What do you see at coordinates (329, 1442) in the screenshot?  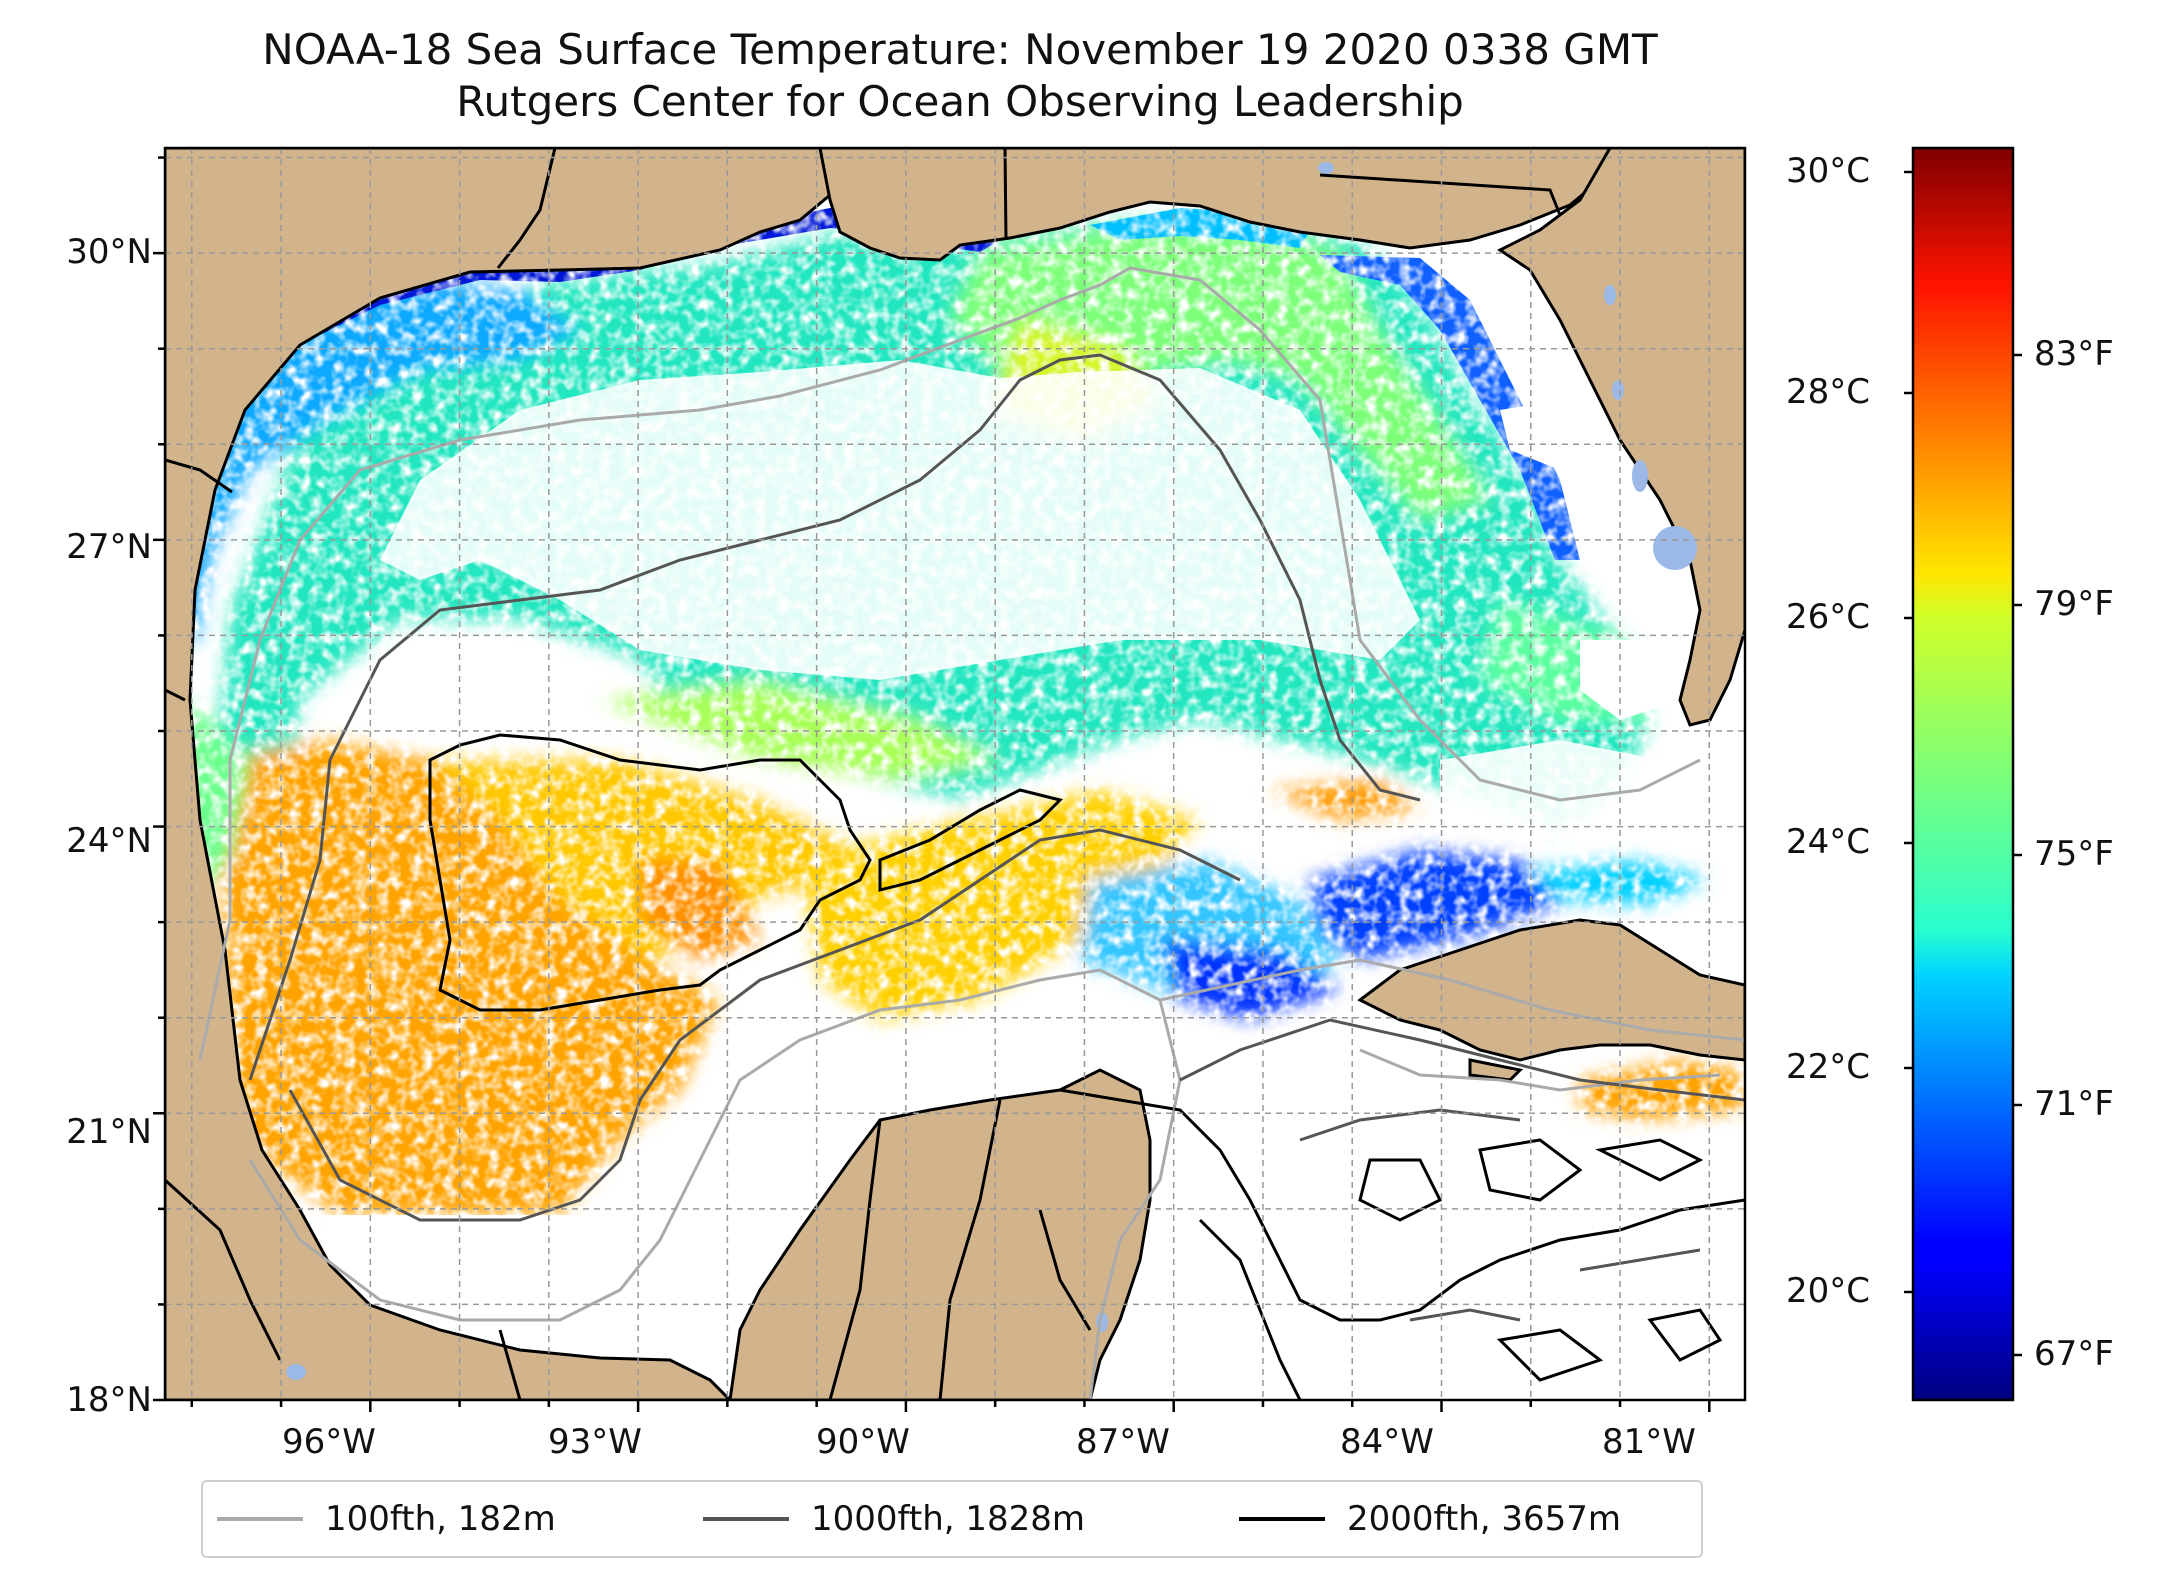 I see `lon-tick-96w: 96°W` at bounding box center [329, 1442].